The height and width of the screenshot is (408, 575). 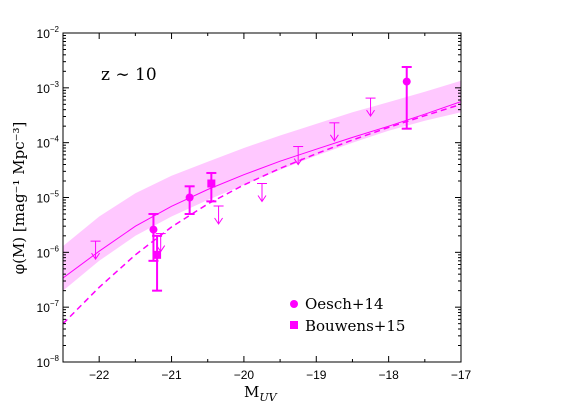 What do you see at coordinates (388, 375) in the screenshot?
I see `x-tick-label: −18` at bounding box center [388, 375].